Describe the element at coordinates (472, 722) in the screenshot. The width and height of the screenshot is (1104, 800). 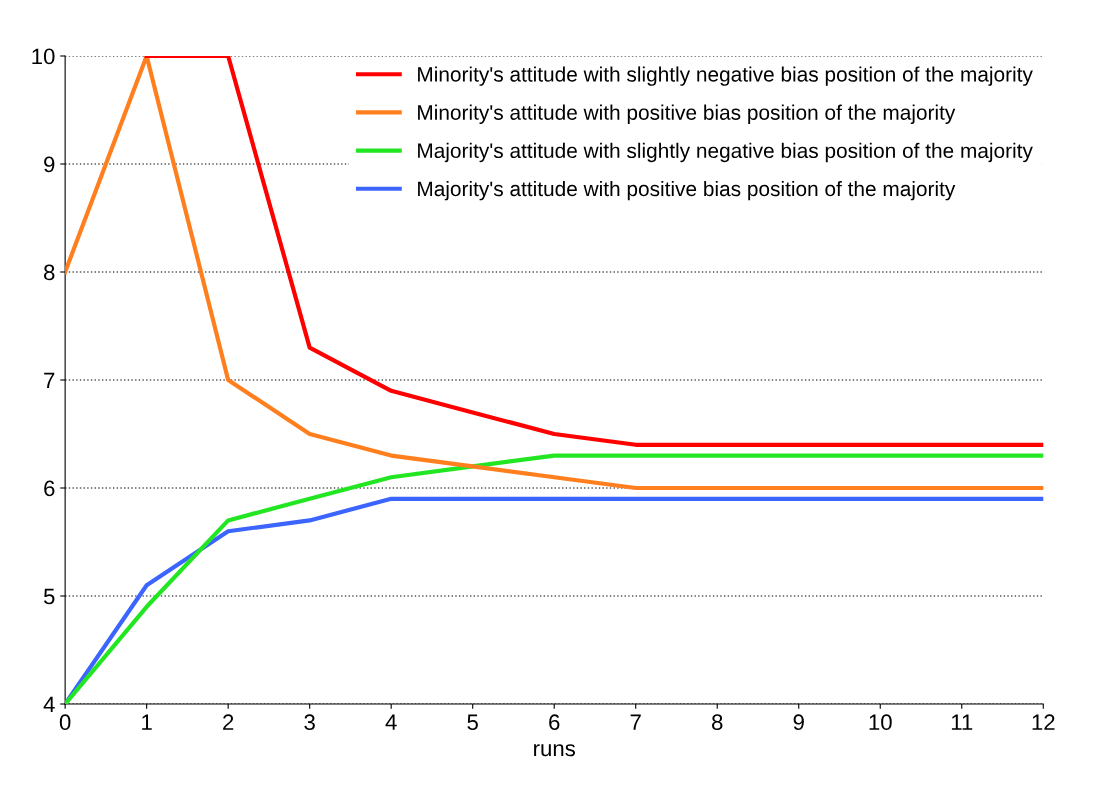
I see `x-tick-label: 5` at that location.